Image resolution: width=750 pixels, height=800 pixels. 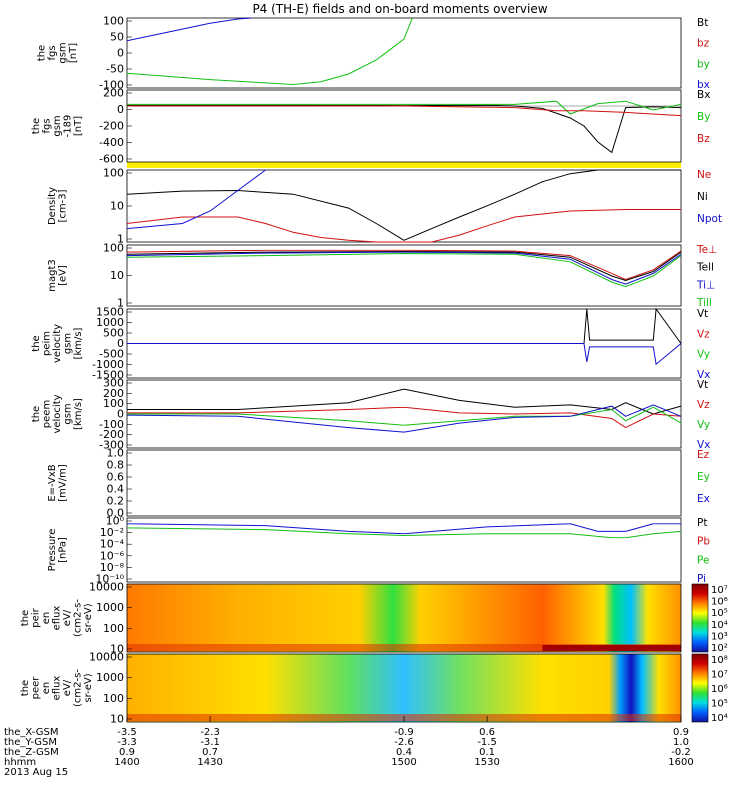 What do you see at coordinates (116, 513) in the screenshot?
I see `y-tick-label: 0.0` at bounding box center [116, 513].